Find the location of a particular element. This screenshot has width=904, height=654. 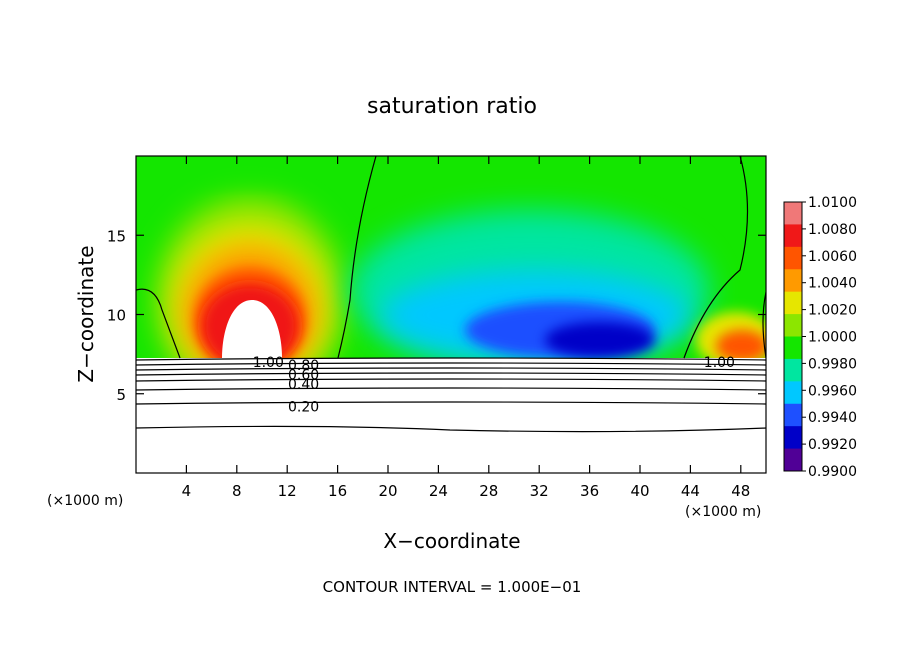

y-tick-label: 5 is located at coordinates (121, 395).